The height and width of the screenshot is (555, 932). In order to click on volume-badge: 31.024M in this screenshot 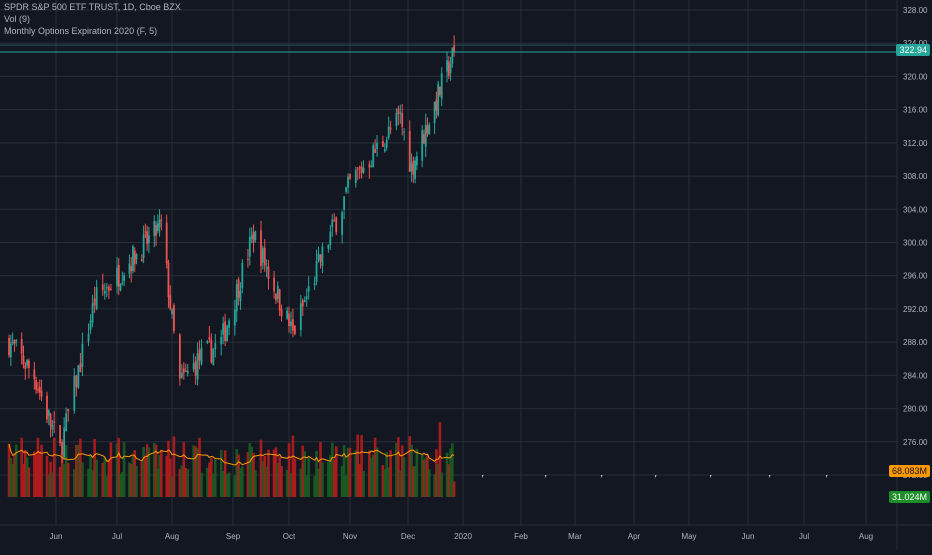, I will do `click(909, 497)`.